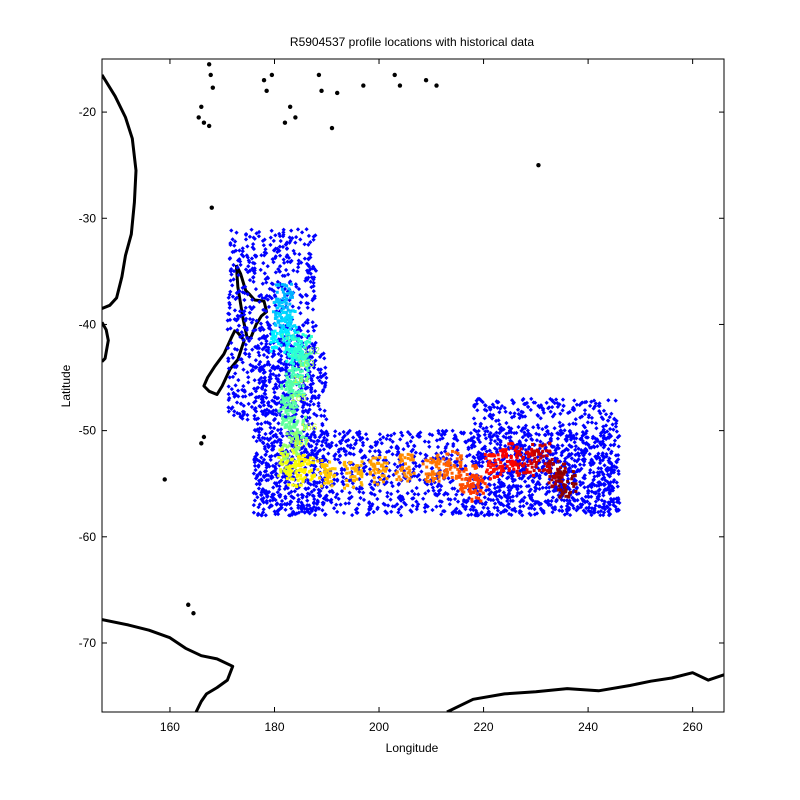 This screenshot has width=800, height=800. Describe the element at coordinates (88, 324) in the screenshot. I see `y-tick-label: -40` at that location.